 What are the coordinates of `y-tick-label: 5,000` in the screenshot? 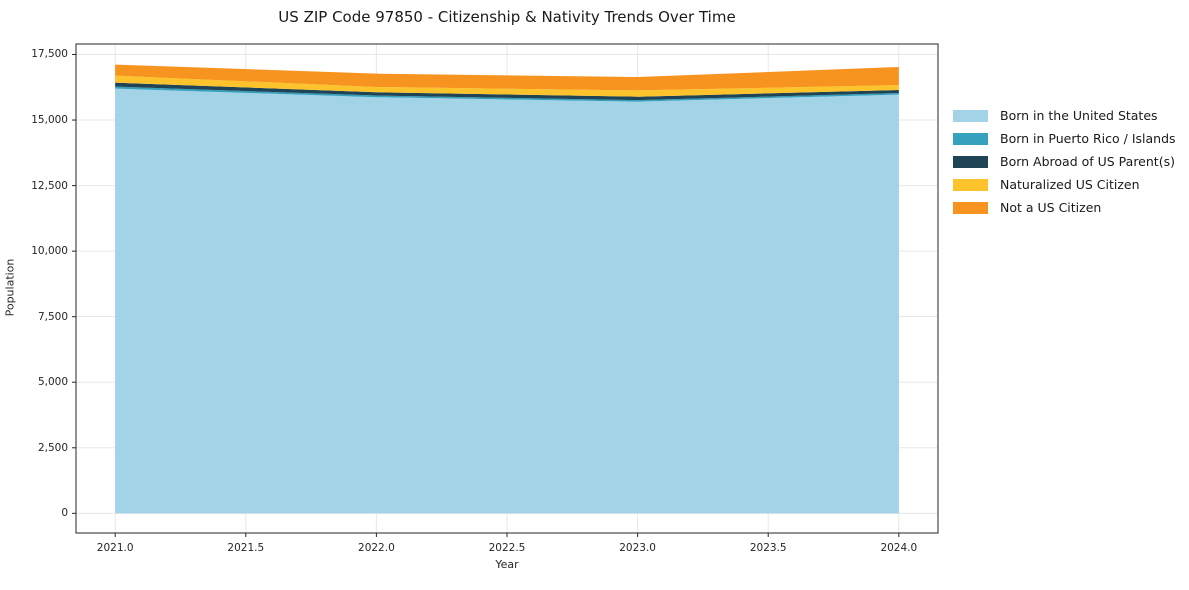 It's located at (52, 382).